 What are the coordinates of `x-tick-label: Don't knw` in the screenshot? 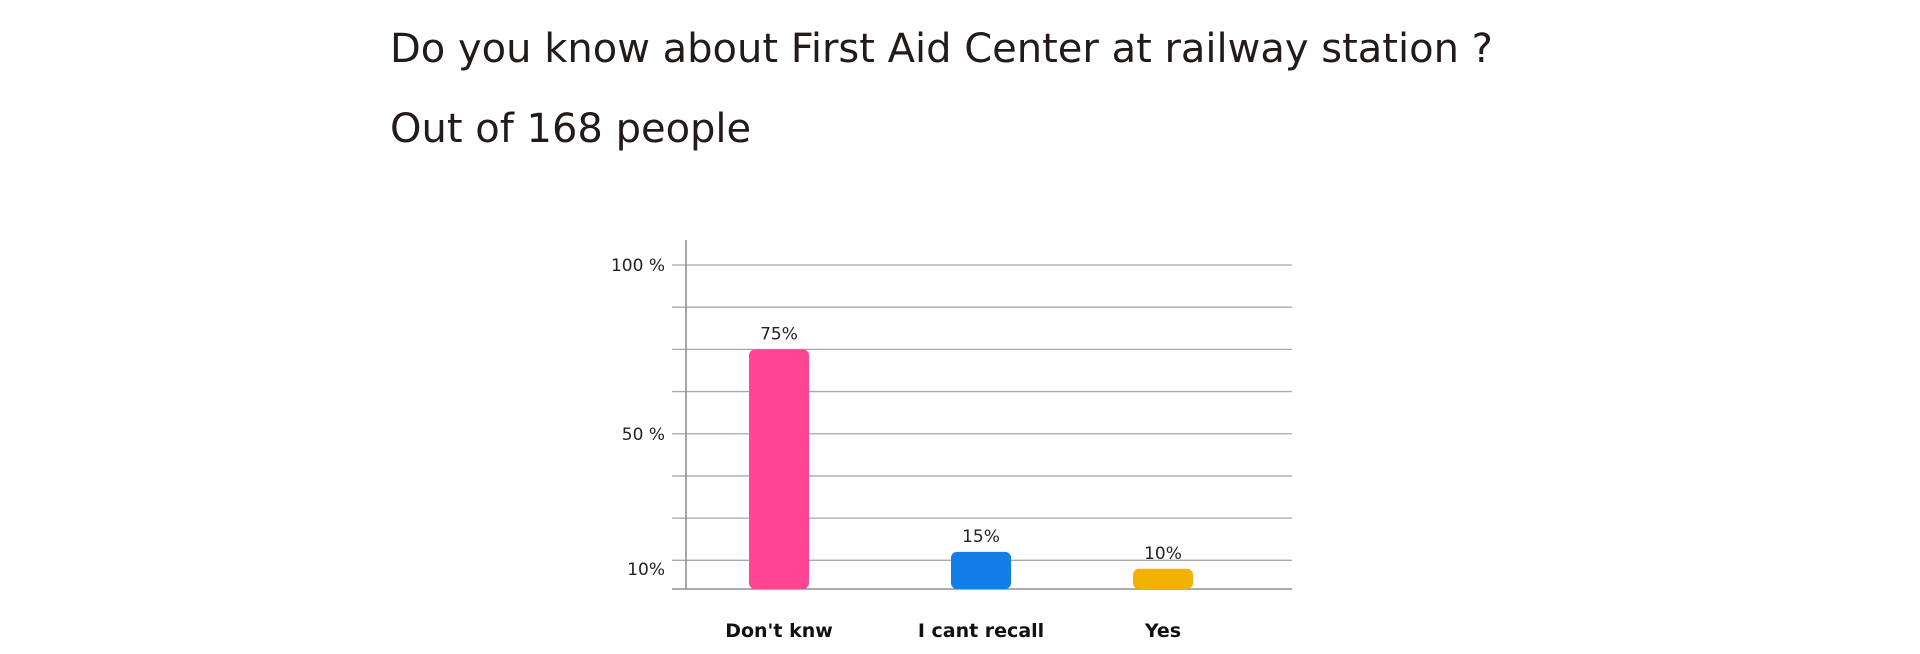 It's located at (779, 631).